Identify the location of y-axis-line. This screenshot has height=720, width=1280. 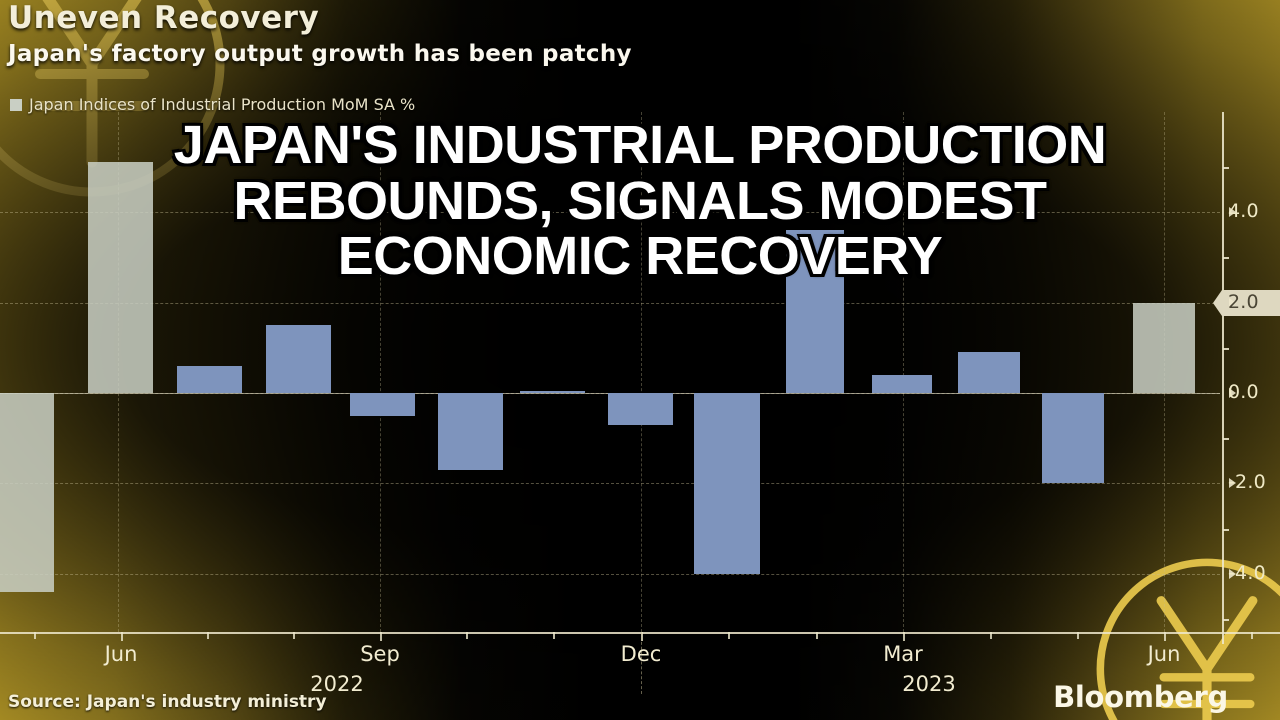
(1223, 378).